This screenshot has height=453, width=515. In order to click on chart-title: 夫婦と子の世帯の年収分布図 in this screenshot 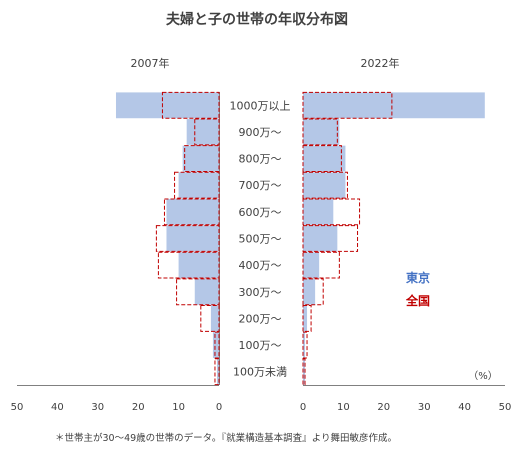, I will do `click(257, 19)`.